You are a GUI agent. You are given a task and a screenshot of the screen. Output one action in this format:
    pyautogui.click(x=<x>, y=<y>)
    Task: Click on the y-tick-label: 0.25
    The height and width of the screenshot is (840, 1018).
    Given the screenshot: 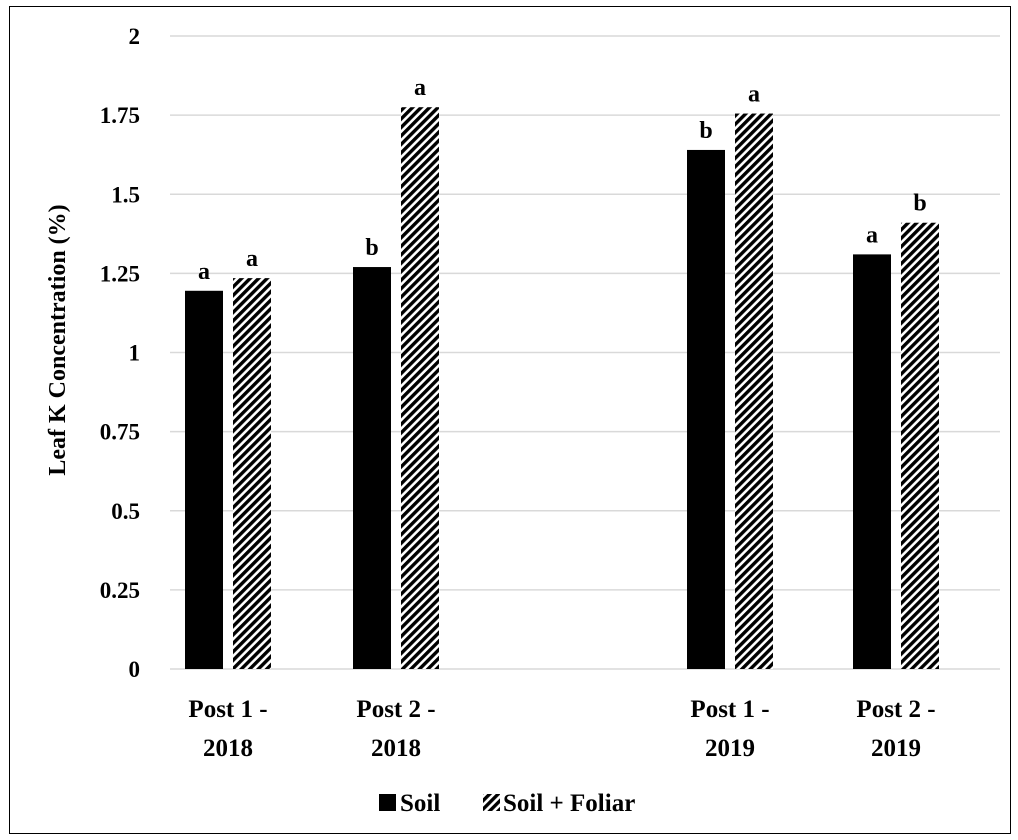 What is the action you would take?
    pyautogui.click(x=120, y=590)
    